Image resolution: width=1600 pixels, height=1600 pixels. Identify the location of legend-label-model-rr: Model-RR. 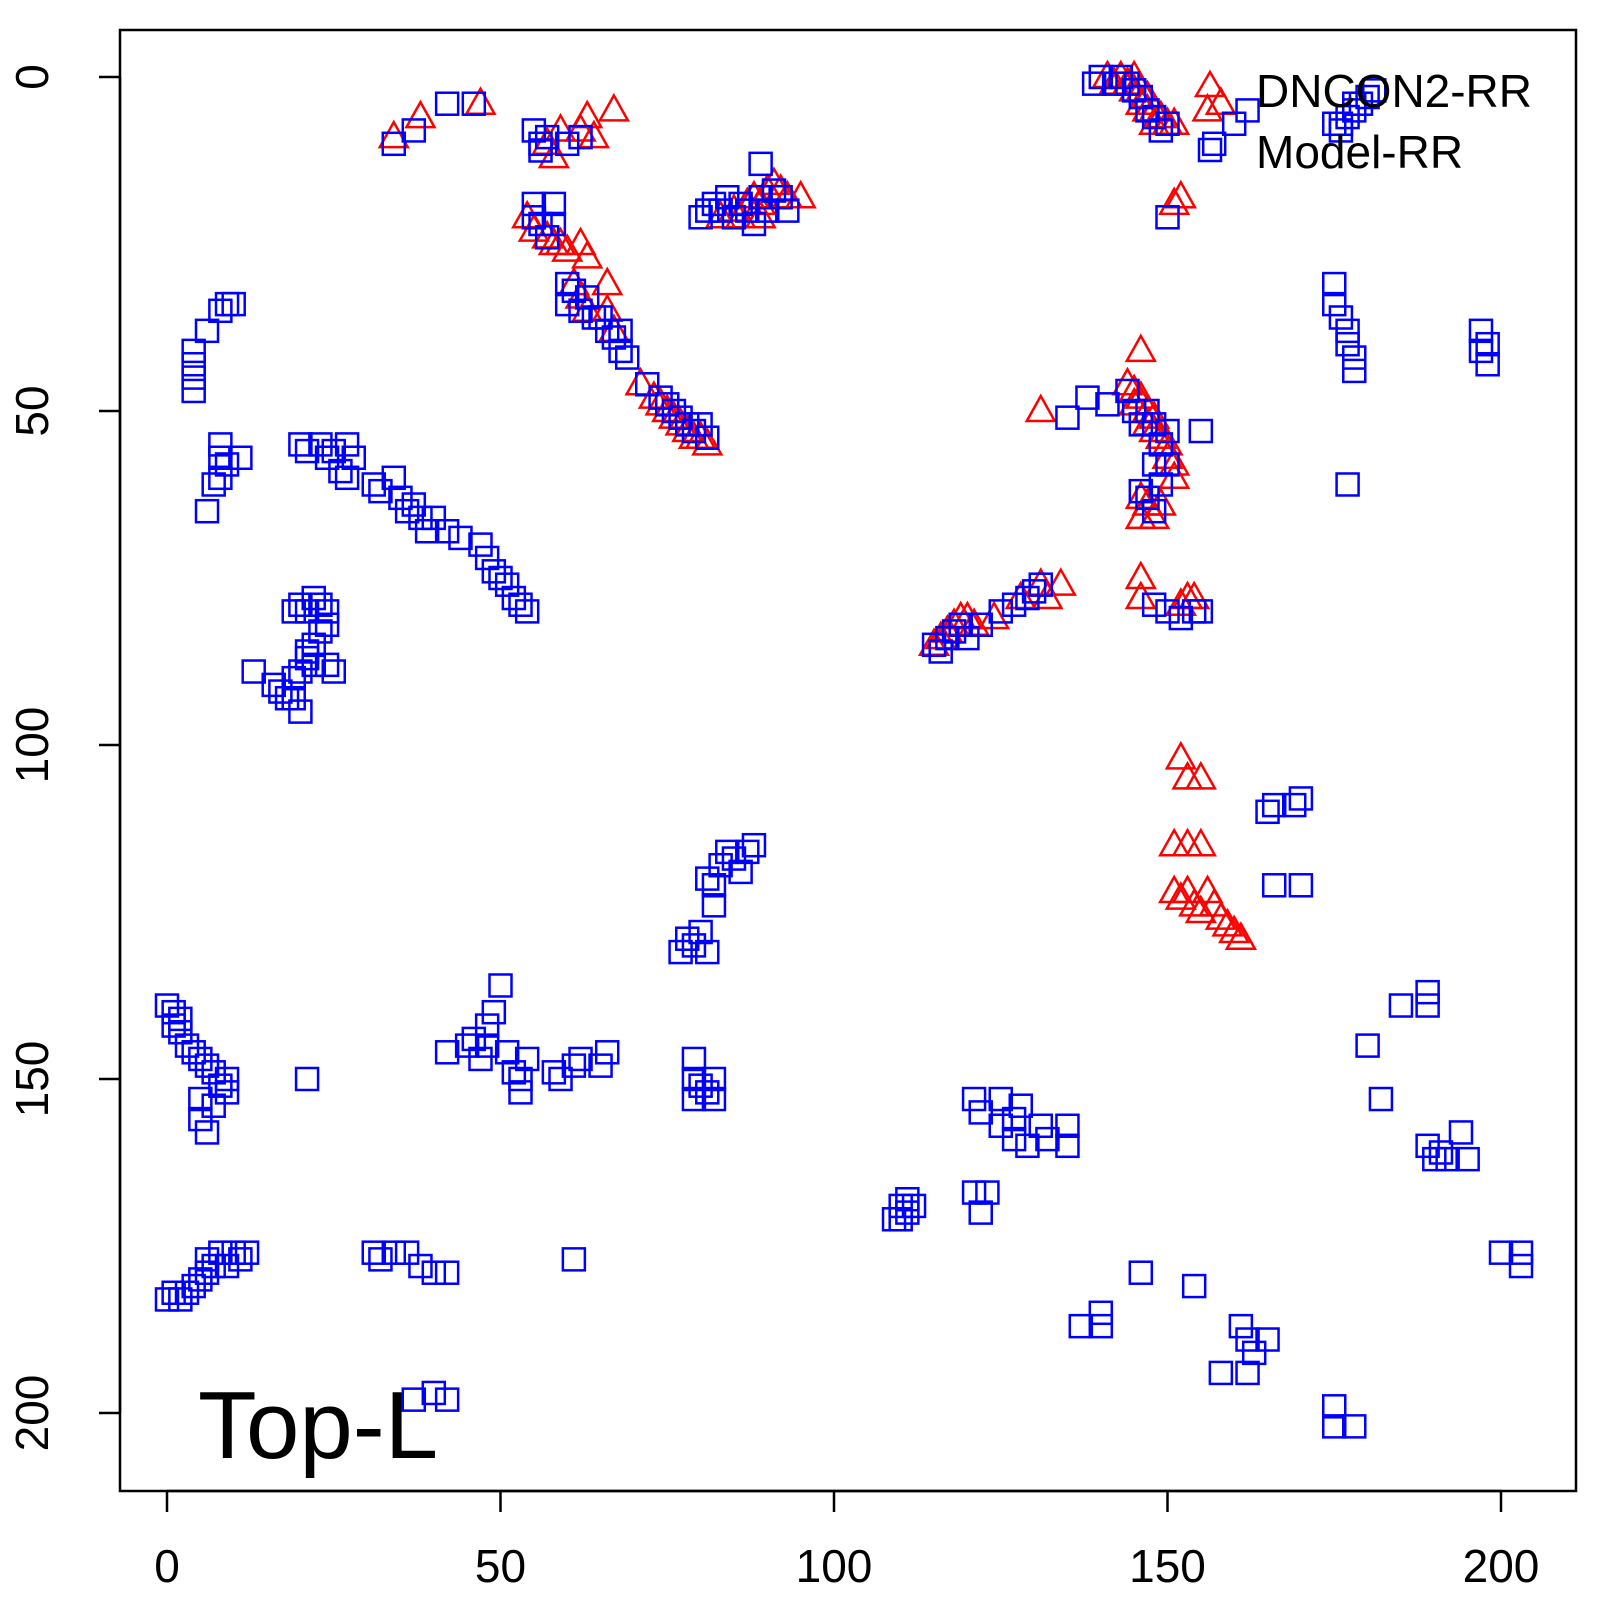
(1359, 152).